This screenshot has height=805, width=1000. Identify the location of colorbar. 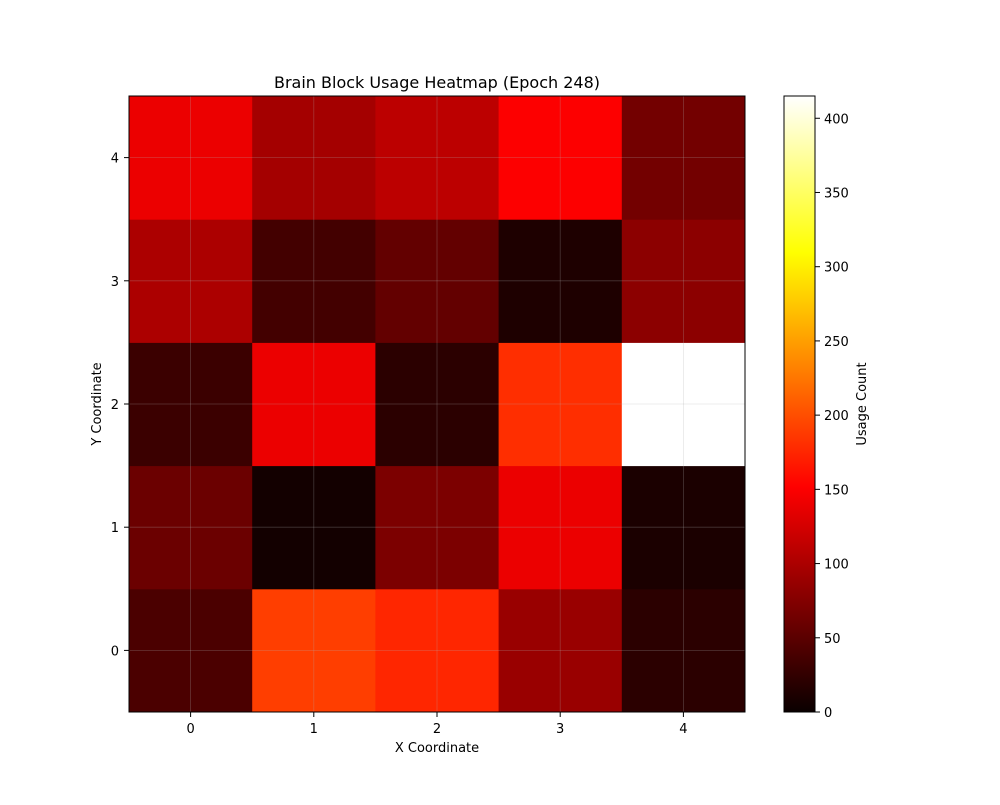
(799, 404).